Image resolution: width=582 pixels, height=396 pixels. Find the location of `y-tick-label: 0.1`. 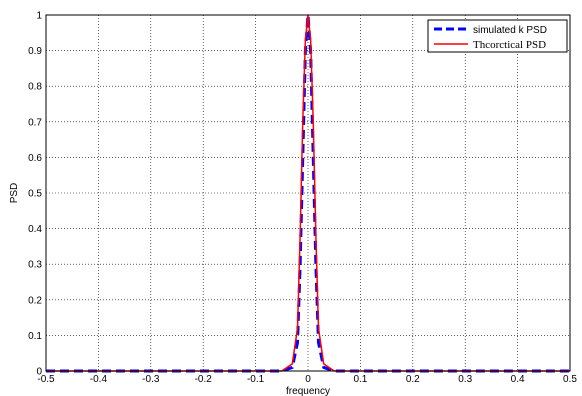

y-tick-label: 0.1 is located at coordinates (35, 336).